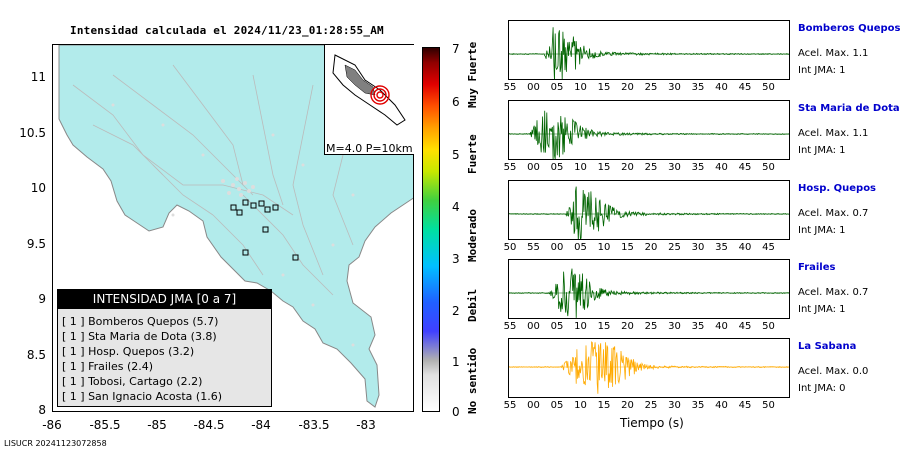 The height and width of the screenshot is (460, 910). What do you see at coordinates (139, 336) in the screenshot?
I see `legend-row: [ 1 ] Sta Maria de Dota (3.8)` at bounding box center [139, 336].